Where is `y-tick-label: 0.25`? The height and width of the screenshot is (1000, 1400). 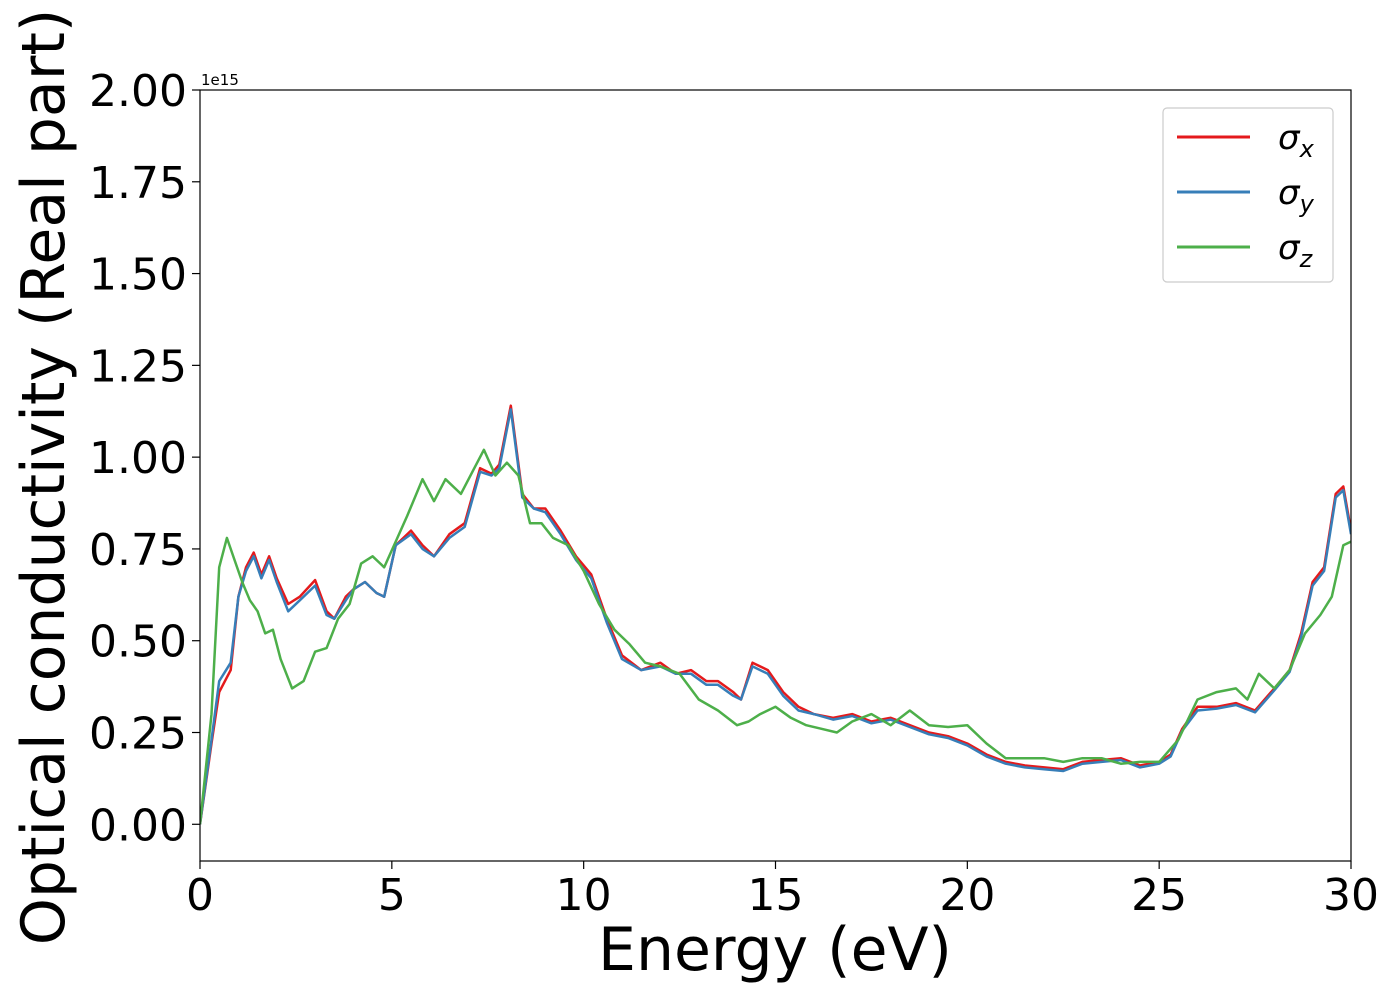 y-tick-label: 0.25 is located at coordinates (138, 734).